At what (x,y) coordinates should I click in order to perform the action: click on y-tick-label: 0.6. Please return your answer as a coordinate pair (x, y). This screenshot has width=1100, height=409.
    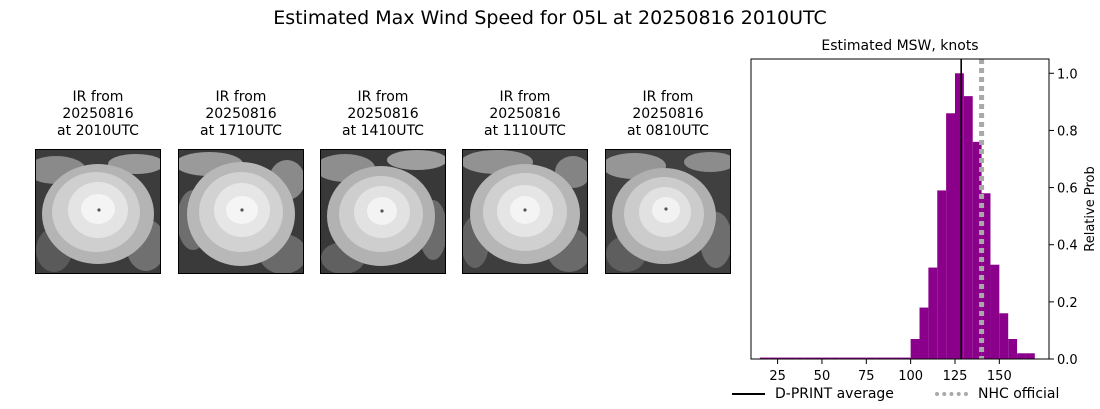
    Looking at the image, I should click on (1067, 189).